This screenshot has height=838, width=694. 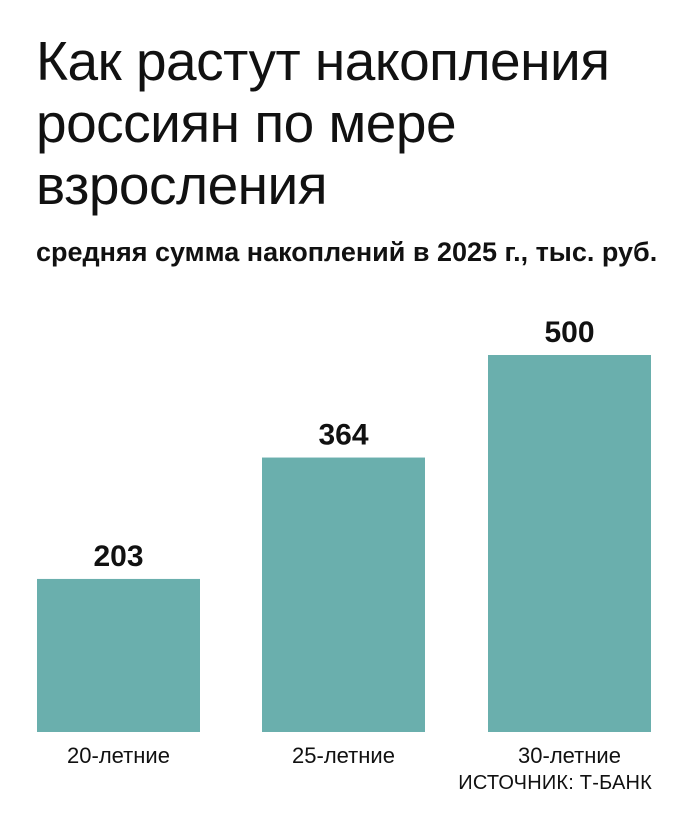 I want to click on source-note: ИСТОЧНИК: Т-БАНК, so click(x=555, y=783).